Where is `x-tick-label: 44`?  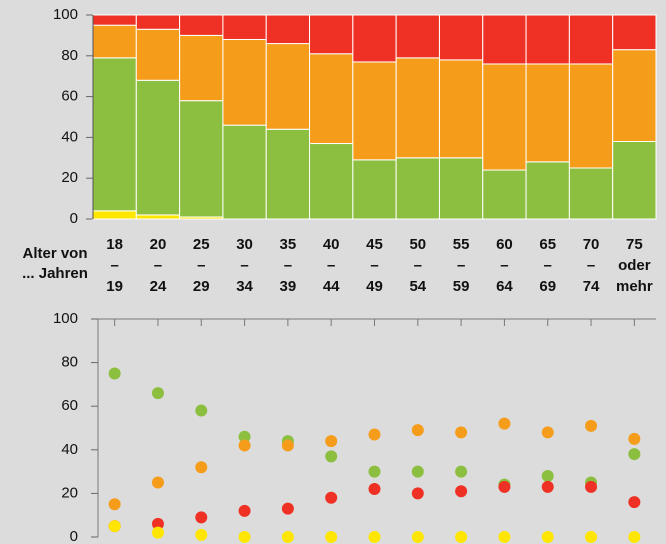 x-tick-label: 44 is located at coordinates (331, 286).